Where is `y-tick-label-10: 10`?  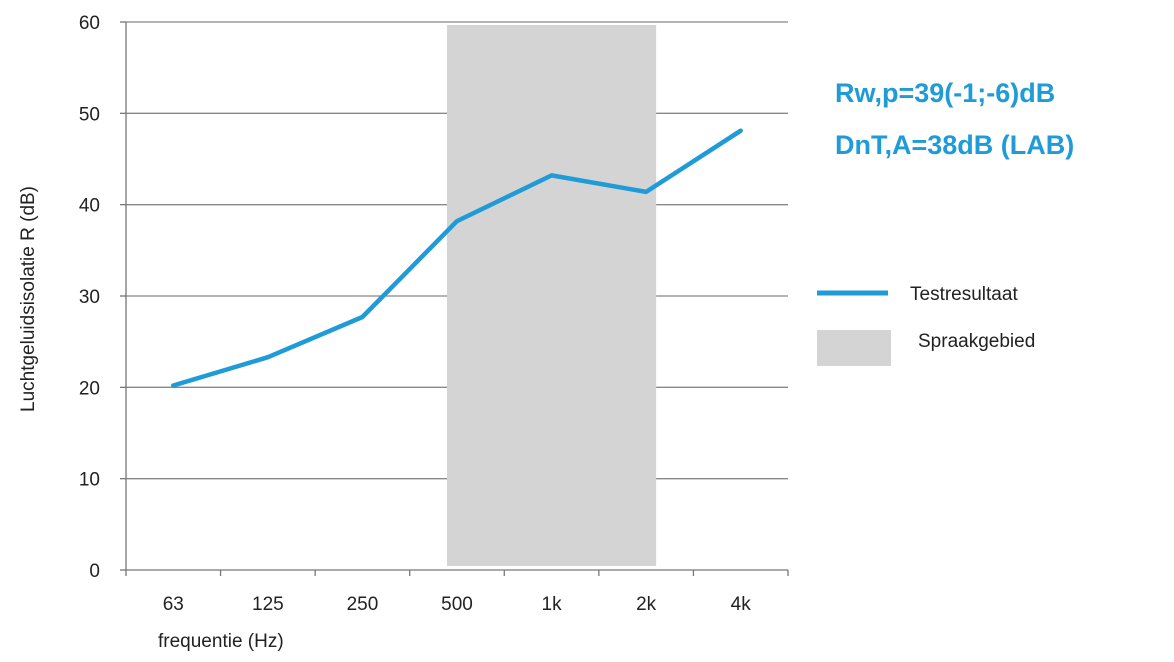 y-tick-label-10: 10 is located at coordinates (89, 480).